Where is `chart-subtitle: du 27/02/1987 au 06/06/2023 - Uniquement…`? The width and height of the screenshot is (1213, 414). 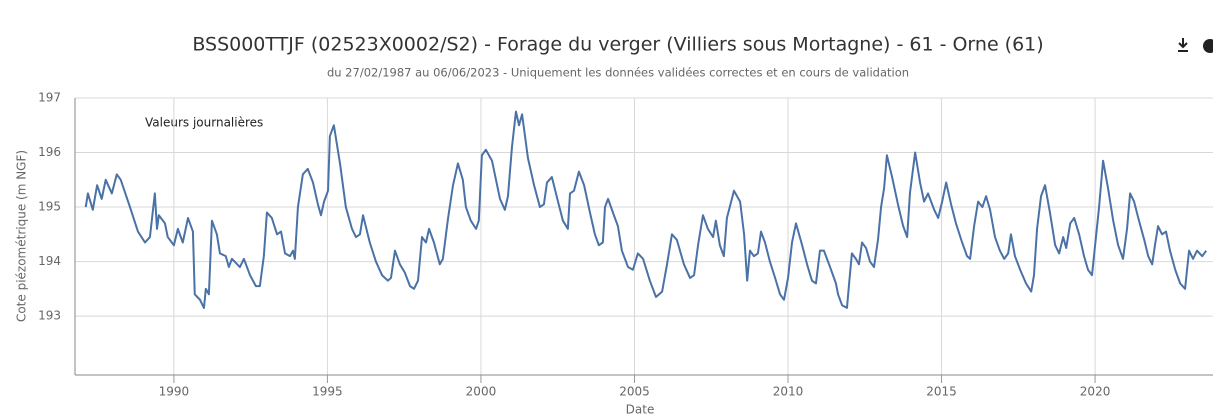
chart-subtitle: du 27/02/1987 au 06/06/2023 - Uniquement… is located at coordinates (618, 73).